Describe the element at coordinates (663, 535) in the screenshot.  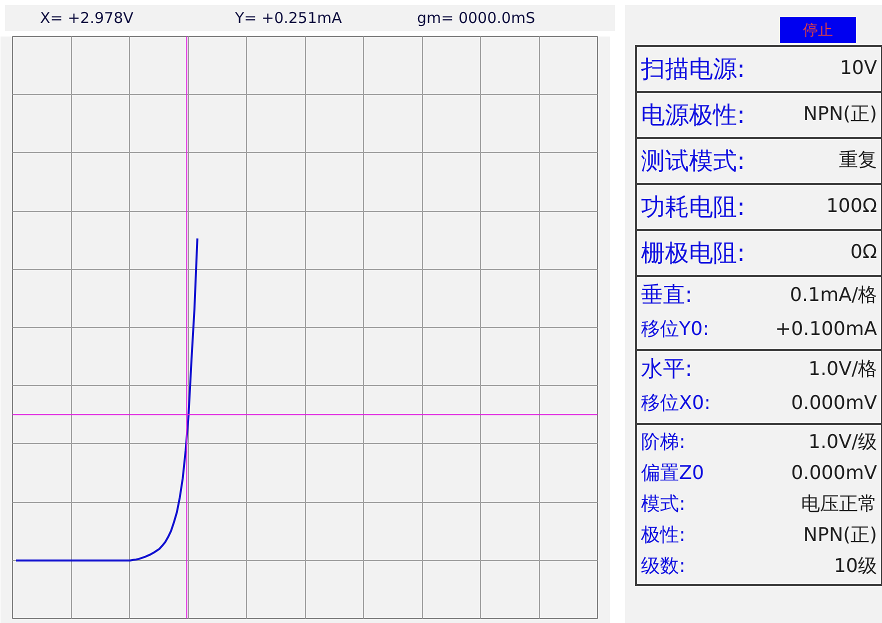
I see `text: 极性:` at that location.